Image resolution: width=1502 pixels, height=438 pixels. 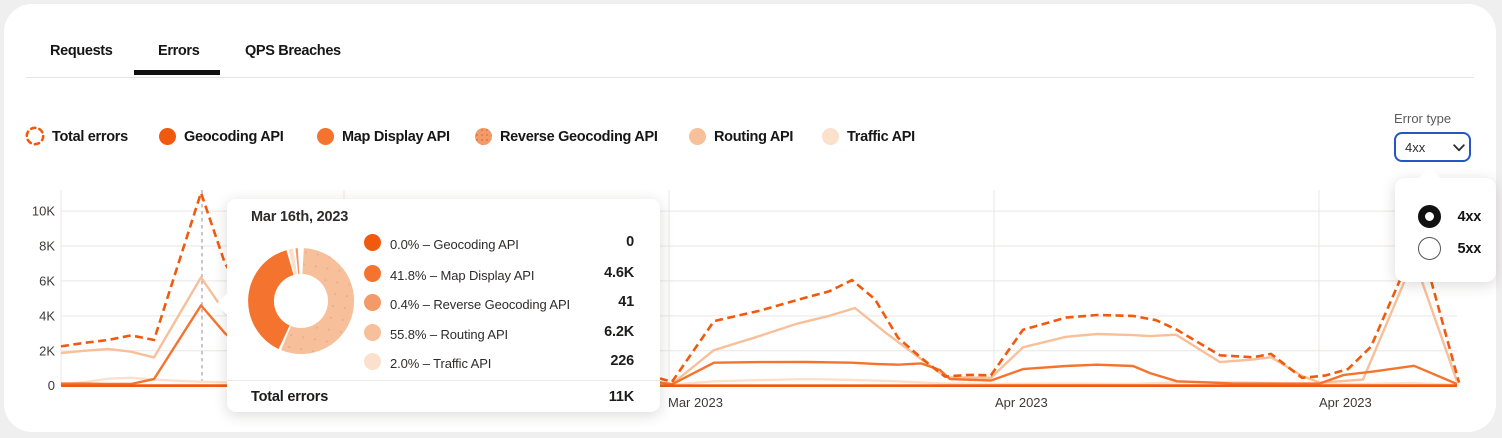 I want to click on svg-text: Mar 2023, so click(x=695, y=402).